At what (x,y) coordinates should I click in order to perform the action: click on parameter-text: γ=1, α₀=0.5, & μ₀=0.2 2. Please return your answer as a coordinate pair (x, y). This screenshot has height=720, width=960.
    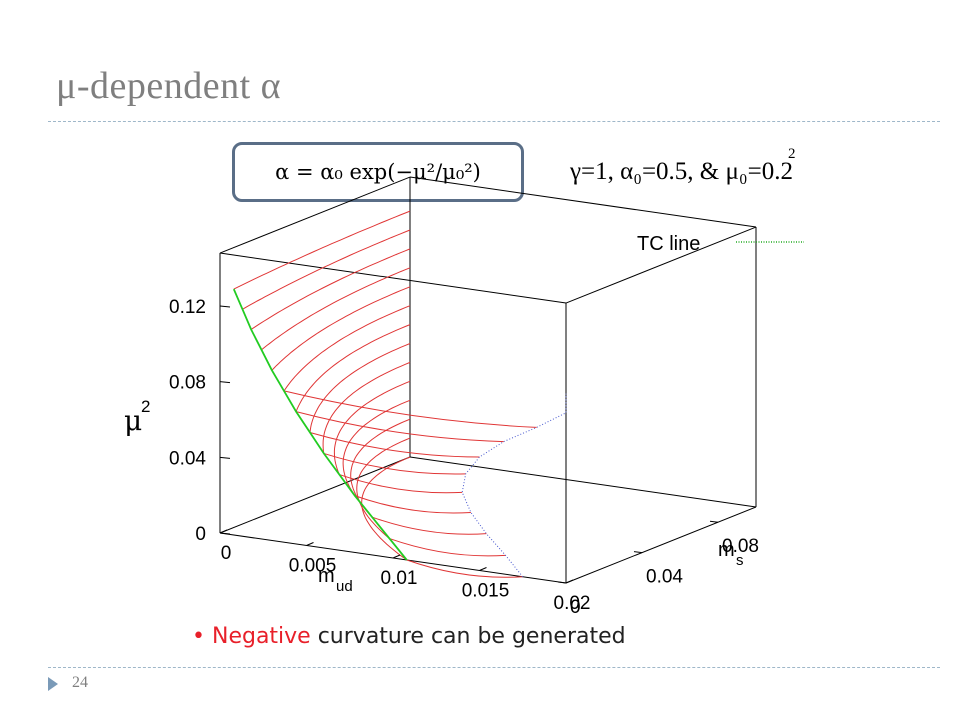
    Looking at the image, I should click on (683, 166).